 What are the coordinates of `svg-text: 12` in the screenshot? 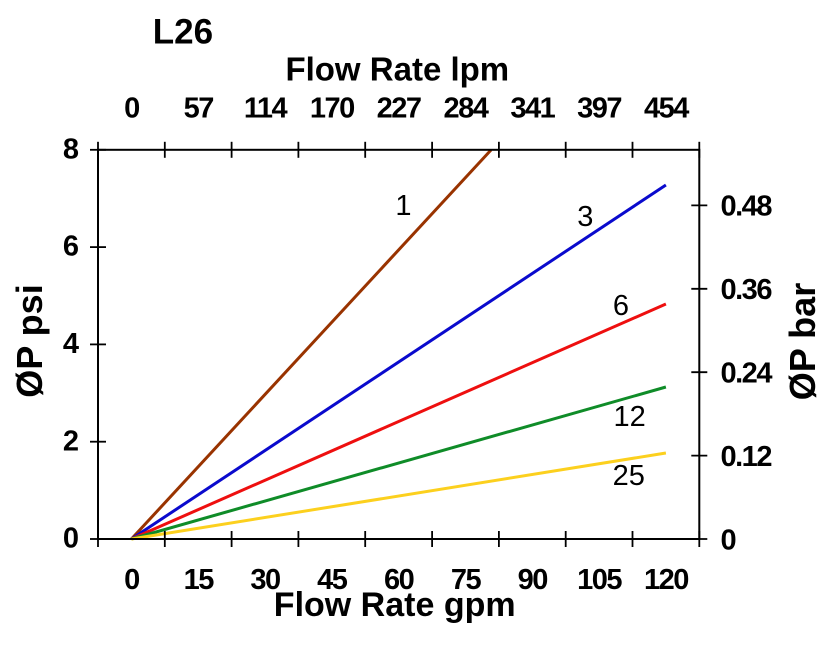 It's located at (629, 417).